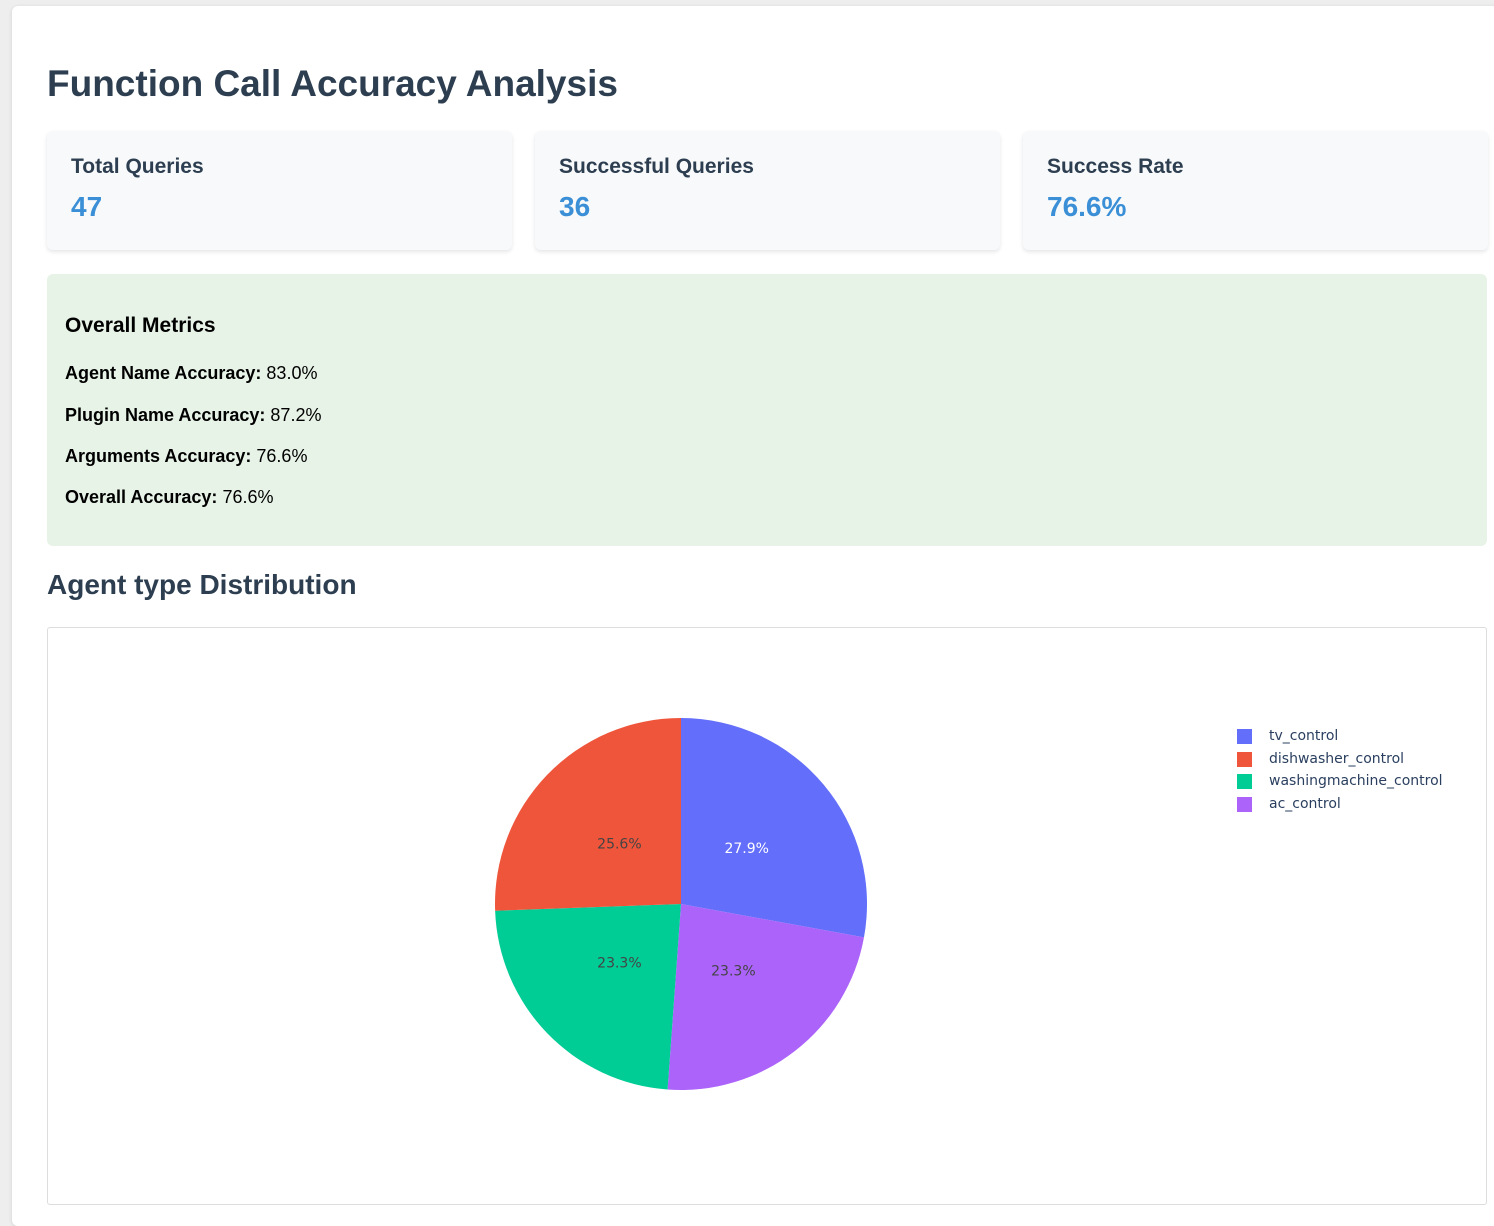 Image resolution: width=1494 pixels, height=1226 pixels. I want to click on pie-chart-svg: 27.9% 23.3% 23.3% 25.6%, so click(681, 904).